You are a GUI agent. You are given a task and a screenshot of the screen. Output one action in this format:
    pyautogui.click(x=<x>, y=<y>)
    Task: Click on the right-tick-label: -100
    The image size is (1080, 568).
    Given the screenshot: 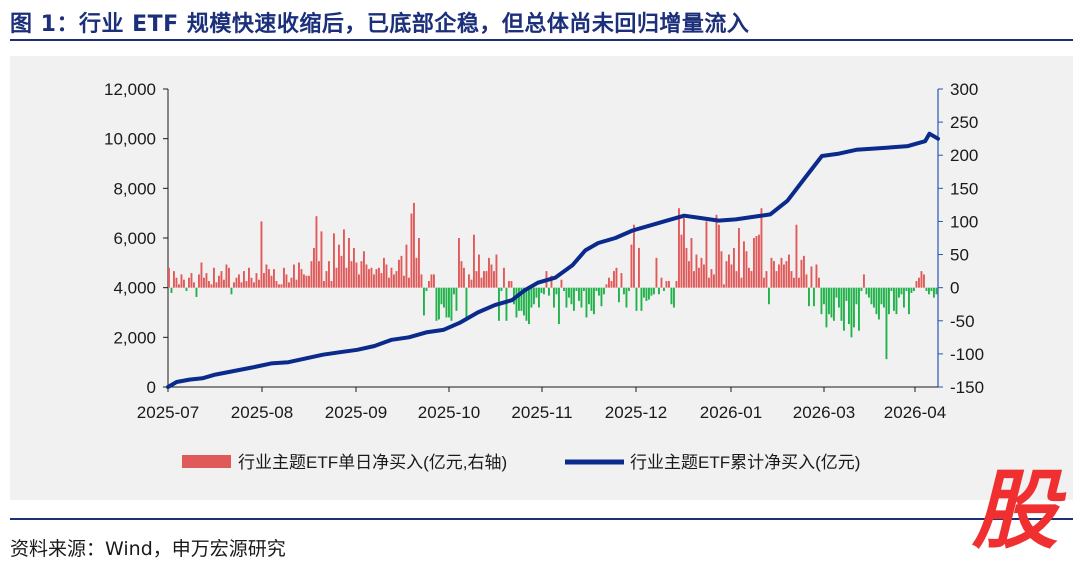 What is the action you would take?
    pyautogui.click(x=967, y=354)
    